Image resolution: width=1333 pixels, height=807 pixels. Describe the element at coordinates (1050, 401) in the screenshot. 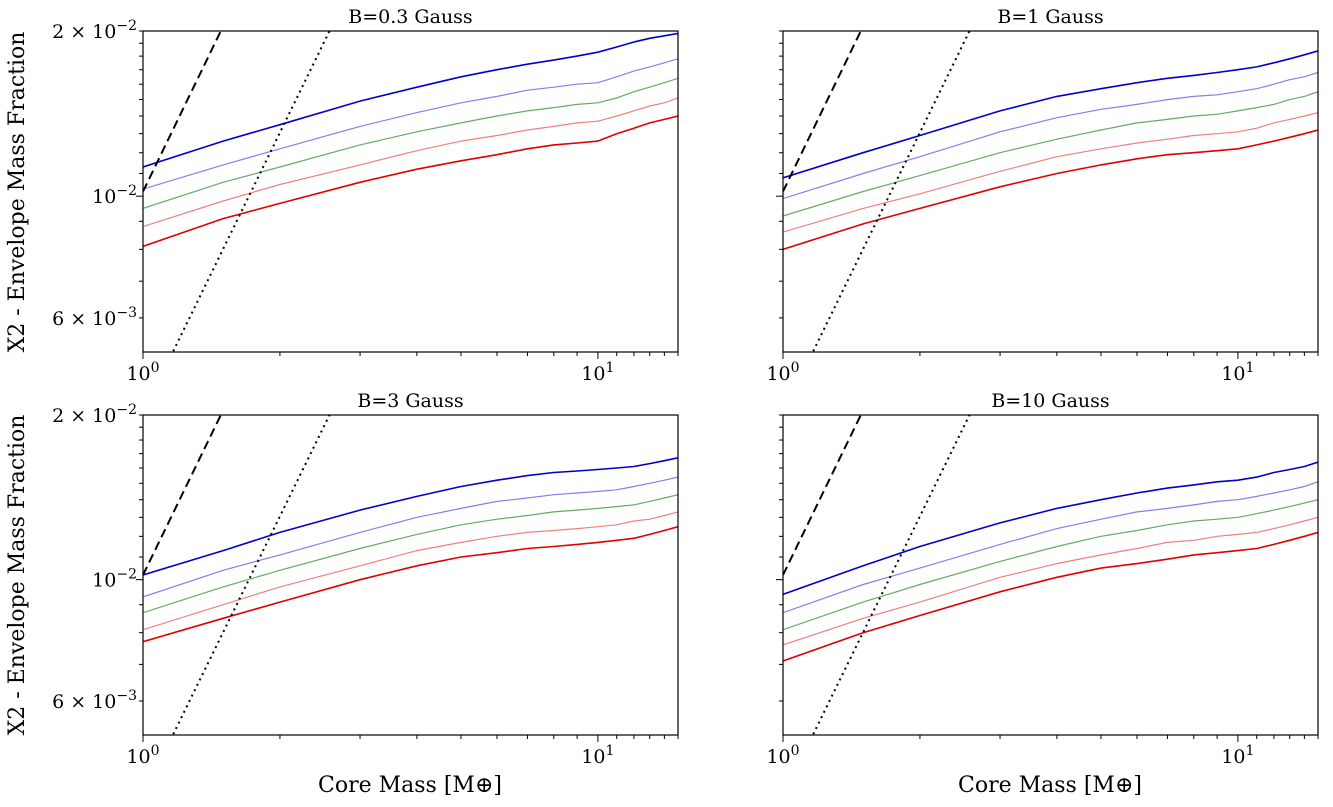

I see `panel-title: B=10 Gauss` at that location.